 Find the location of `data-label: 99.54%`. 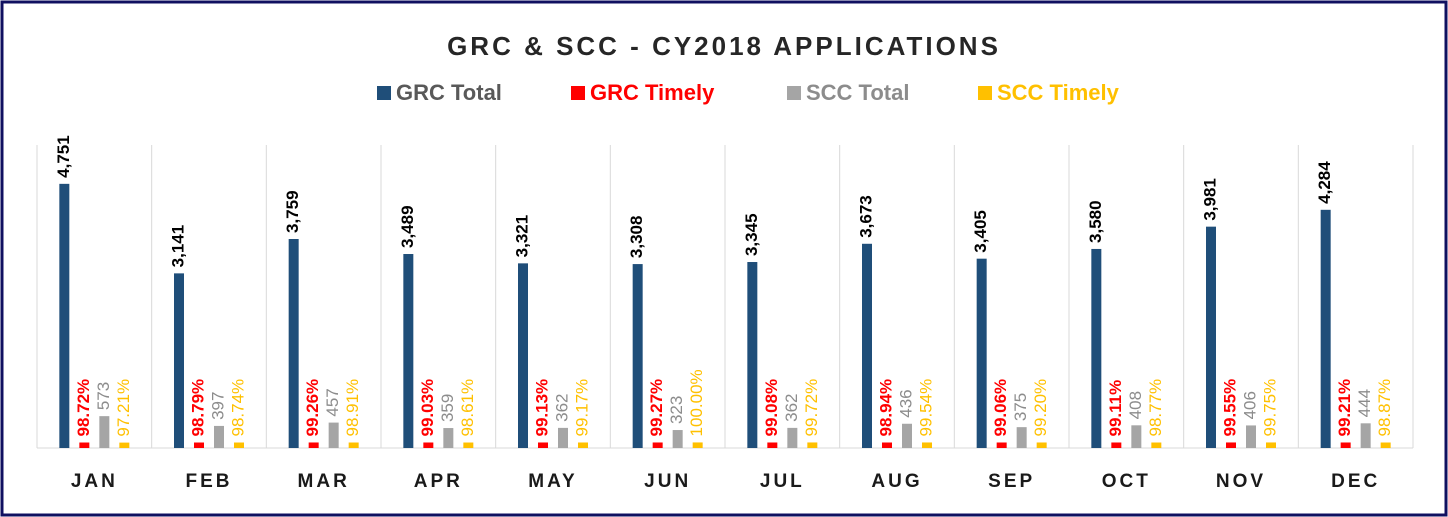

data-label: 99.54% is located at coordinates (925, 408).